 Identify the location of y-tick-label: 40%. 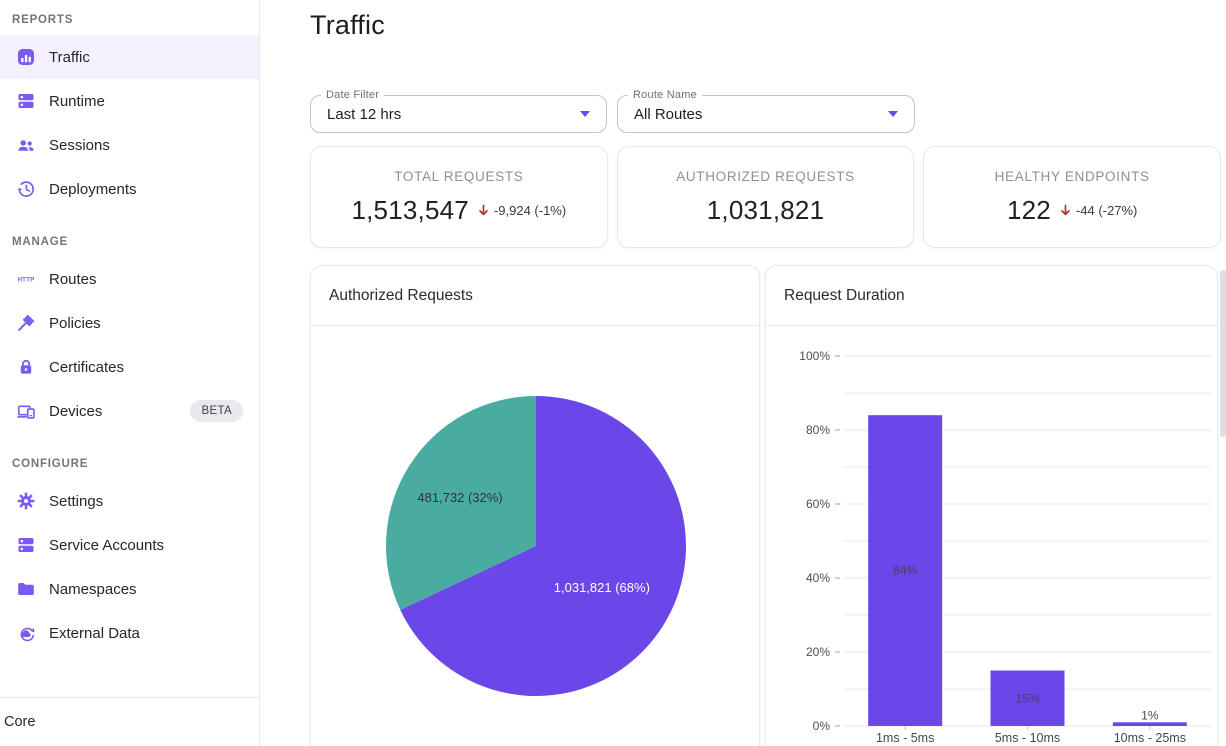
(818, 578).